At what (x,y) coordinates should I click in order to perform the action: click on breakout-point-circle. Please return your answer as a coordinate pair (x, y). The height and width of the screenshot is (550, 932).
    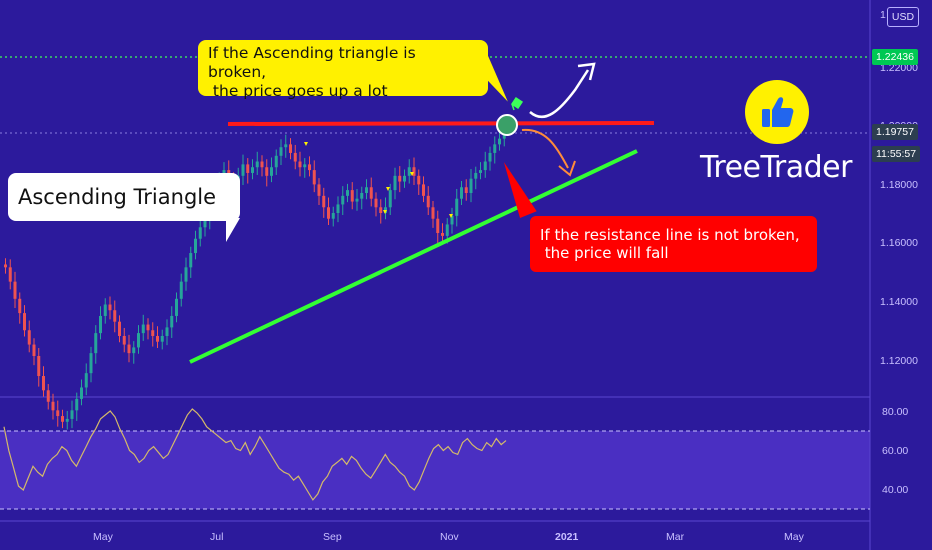
    Looking at the image, I should click on (507, 125).